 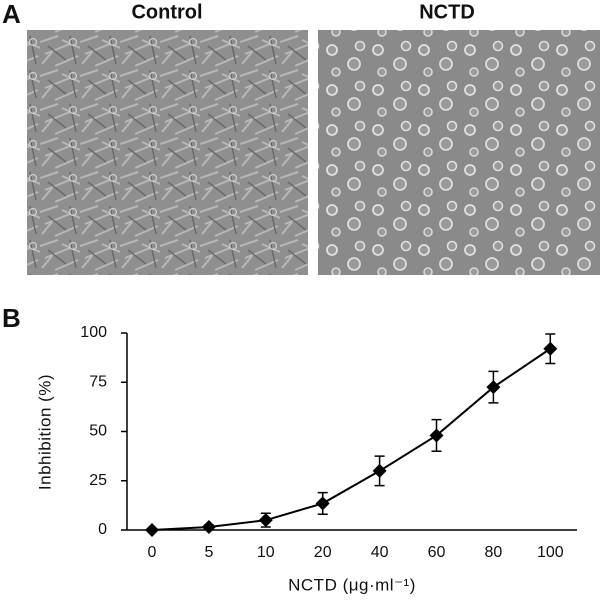 What do you see at coordinates (380, 552) in the screenshot?
I see `x-tick-label: 40` at bounding box center [380, 552].